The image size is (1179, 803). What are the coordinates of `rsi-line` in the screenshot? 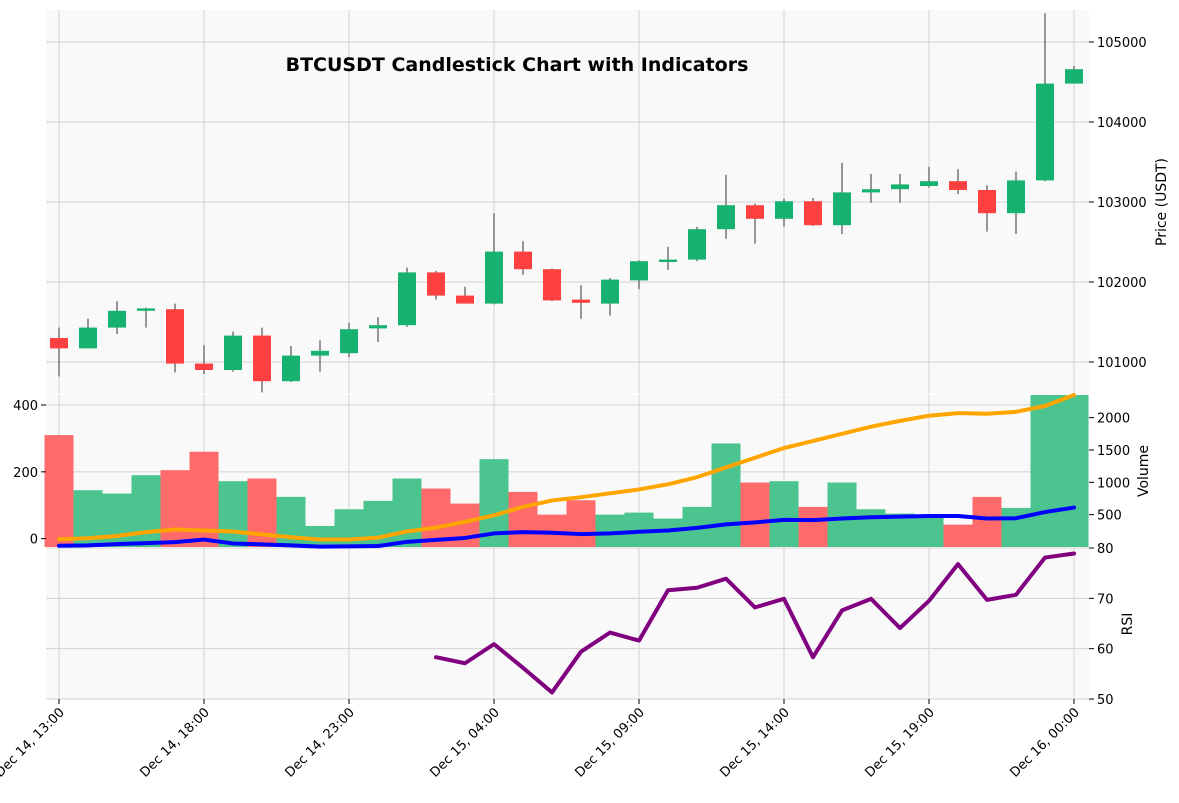 It's located at (755, 623).